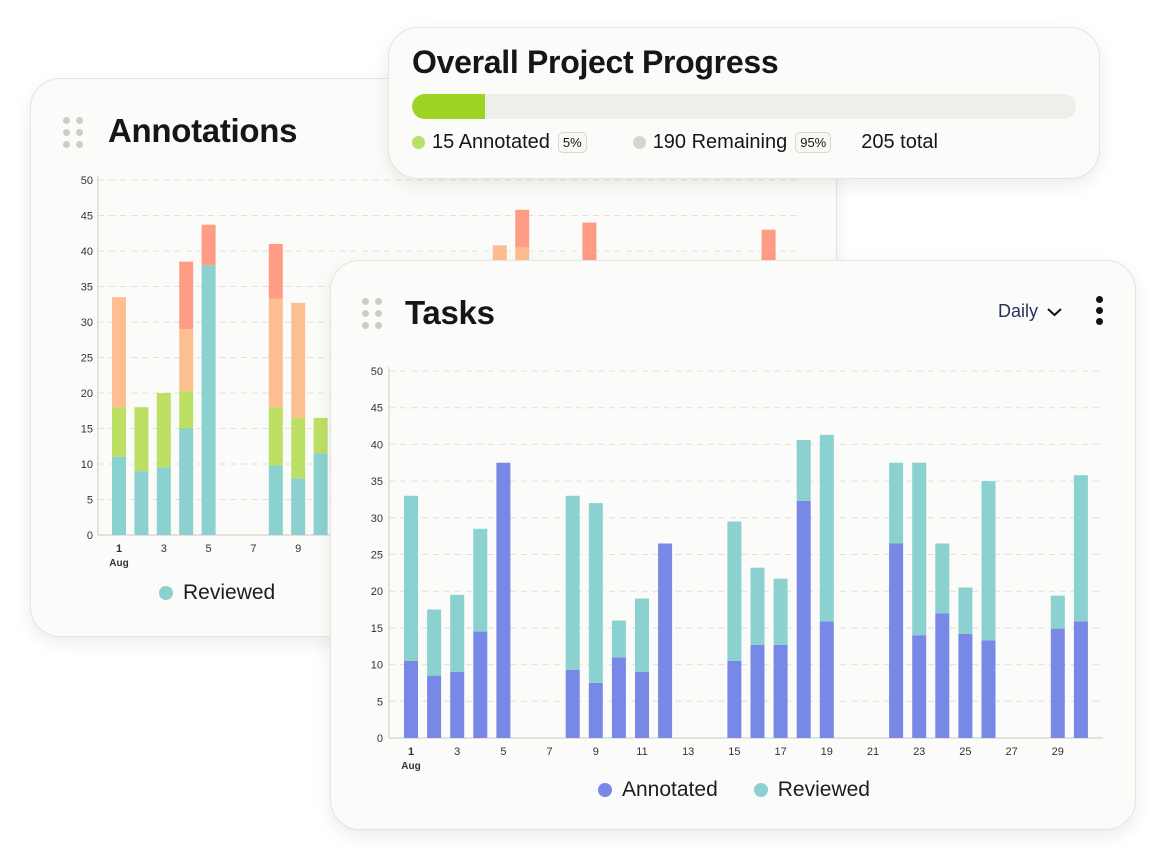 This screenshot has width=1165, height=863. Describe the element at coordinates (572, 142) in the screenshot. I see `annotated-percent-badge: 5%` at that location.